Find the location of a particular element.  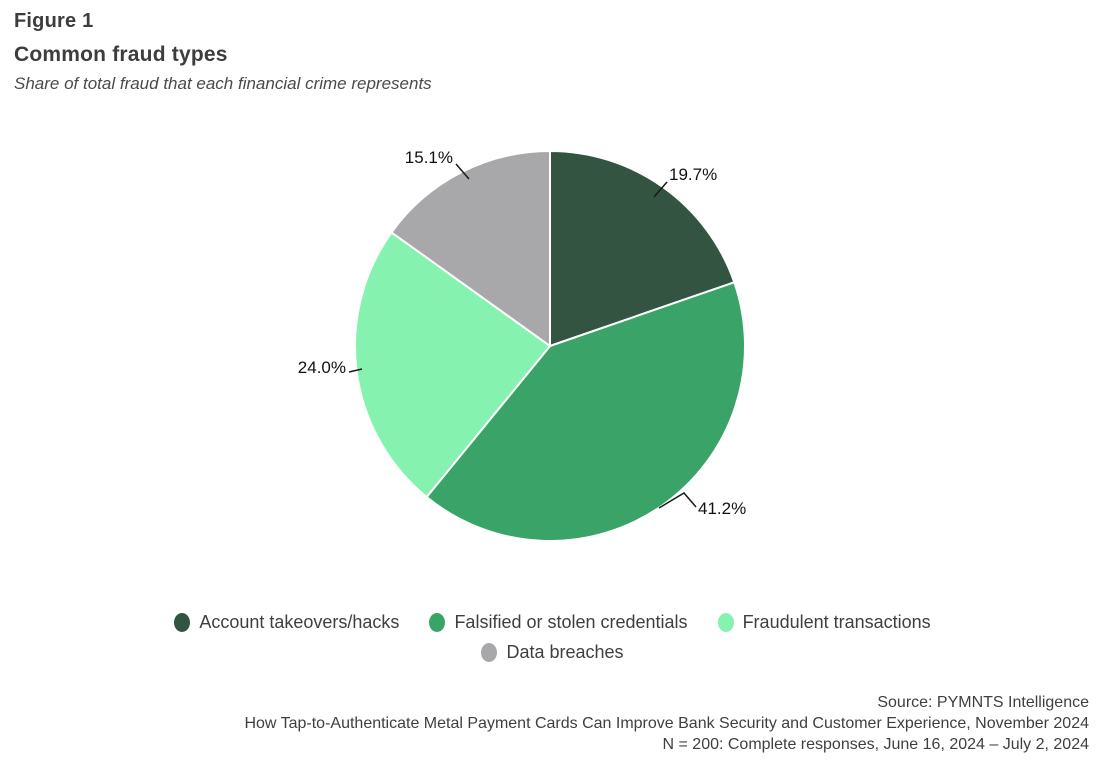

legend-label: Account takeovers/hacks is located at coordinates (299, 622).